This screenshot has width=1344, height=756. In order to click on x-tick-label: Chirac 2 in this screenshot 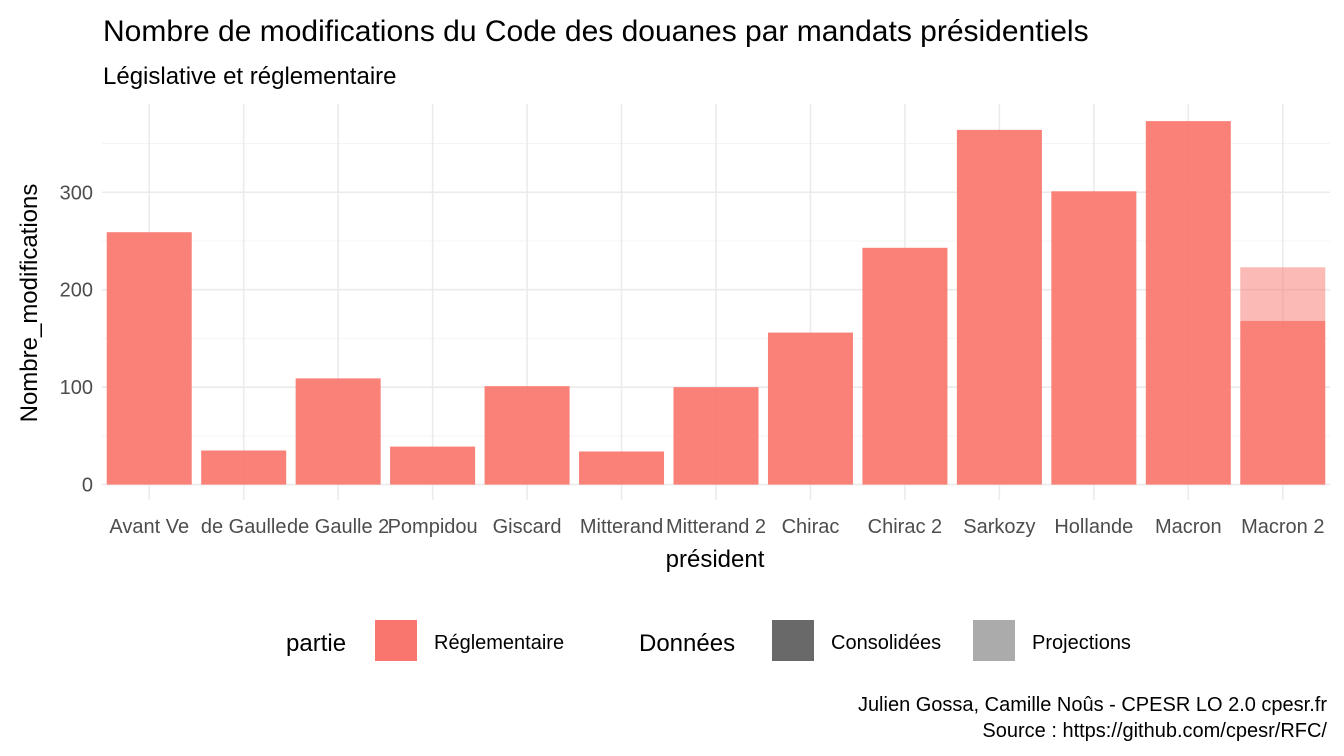, I will do `click(905, 527)`.